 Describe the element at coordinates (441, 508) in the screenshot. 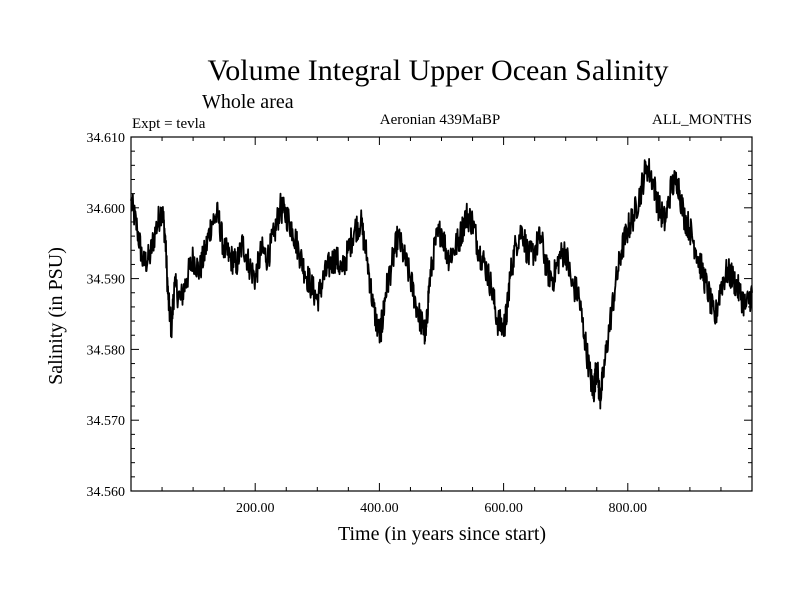

I see `x-tick-labels: 200.00 400.00 600.00 800.00` at that location.